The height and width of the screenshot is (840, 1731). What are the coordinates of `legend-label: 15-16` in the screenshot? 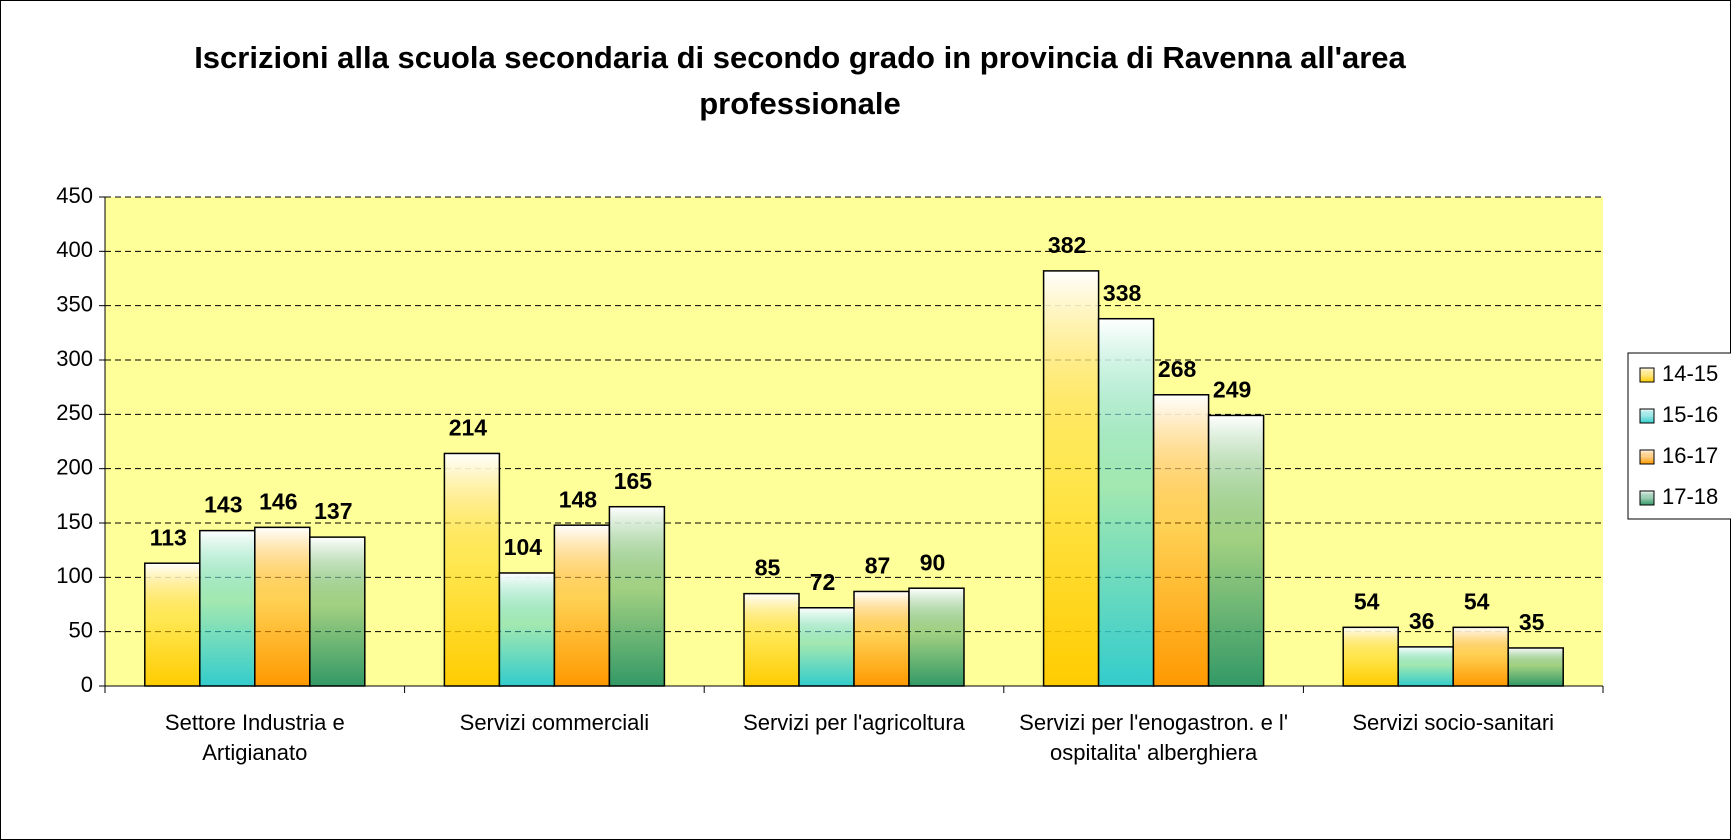 It's located at (1690, 414).